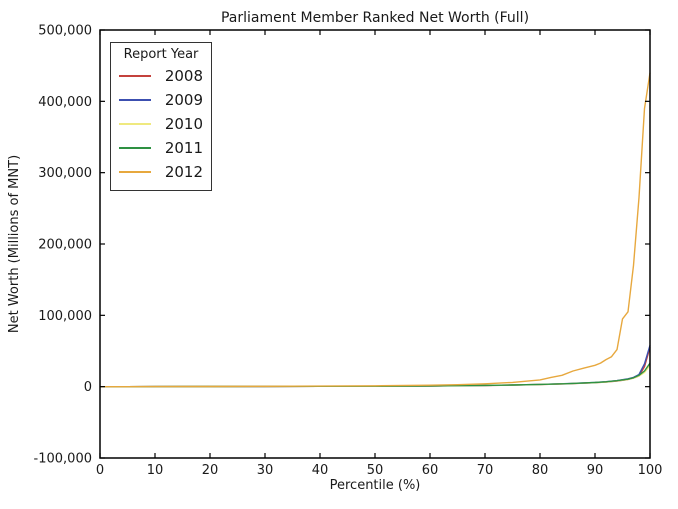  I want to click on y-tick-label: 100,000, so click(65, 316).